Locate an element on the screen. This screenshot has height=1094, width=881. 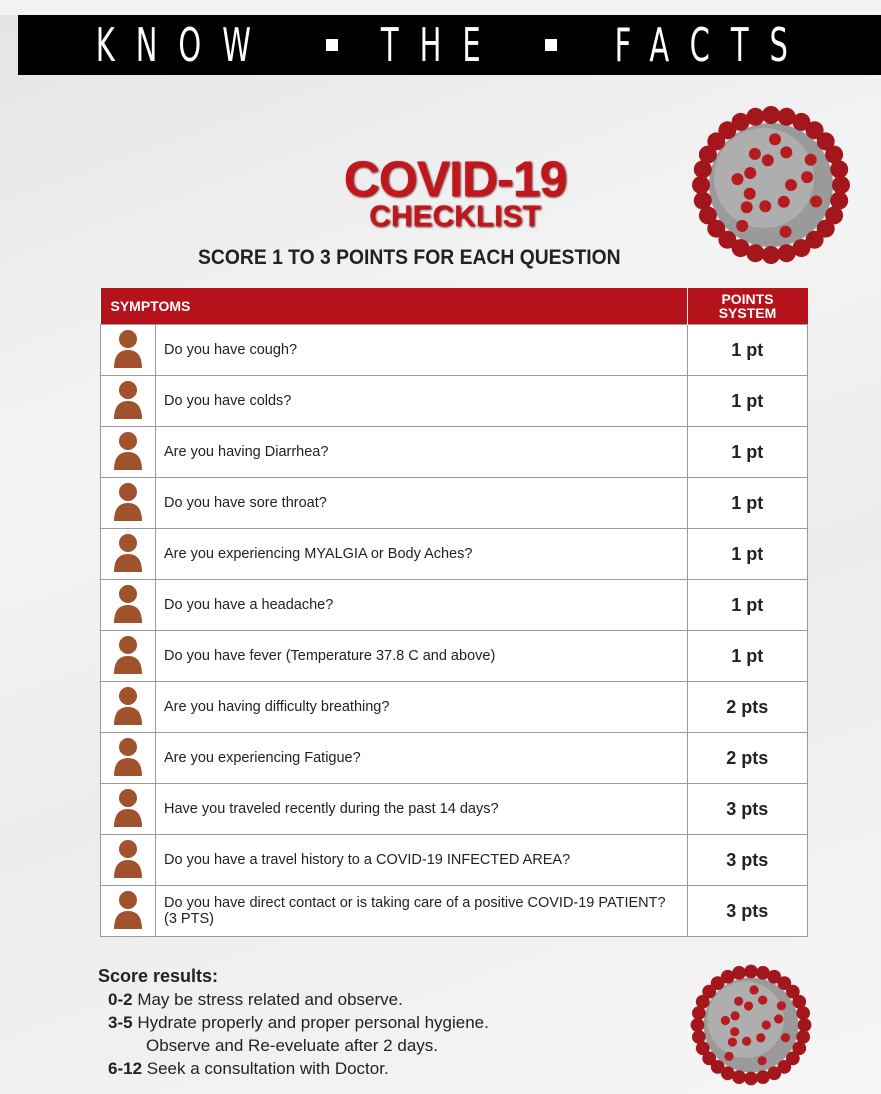
headache-icon is located at coordinates (128, 604).